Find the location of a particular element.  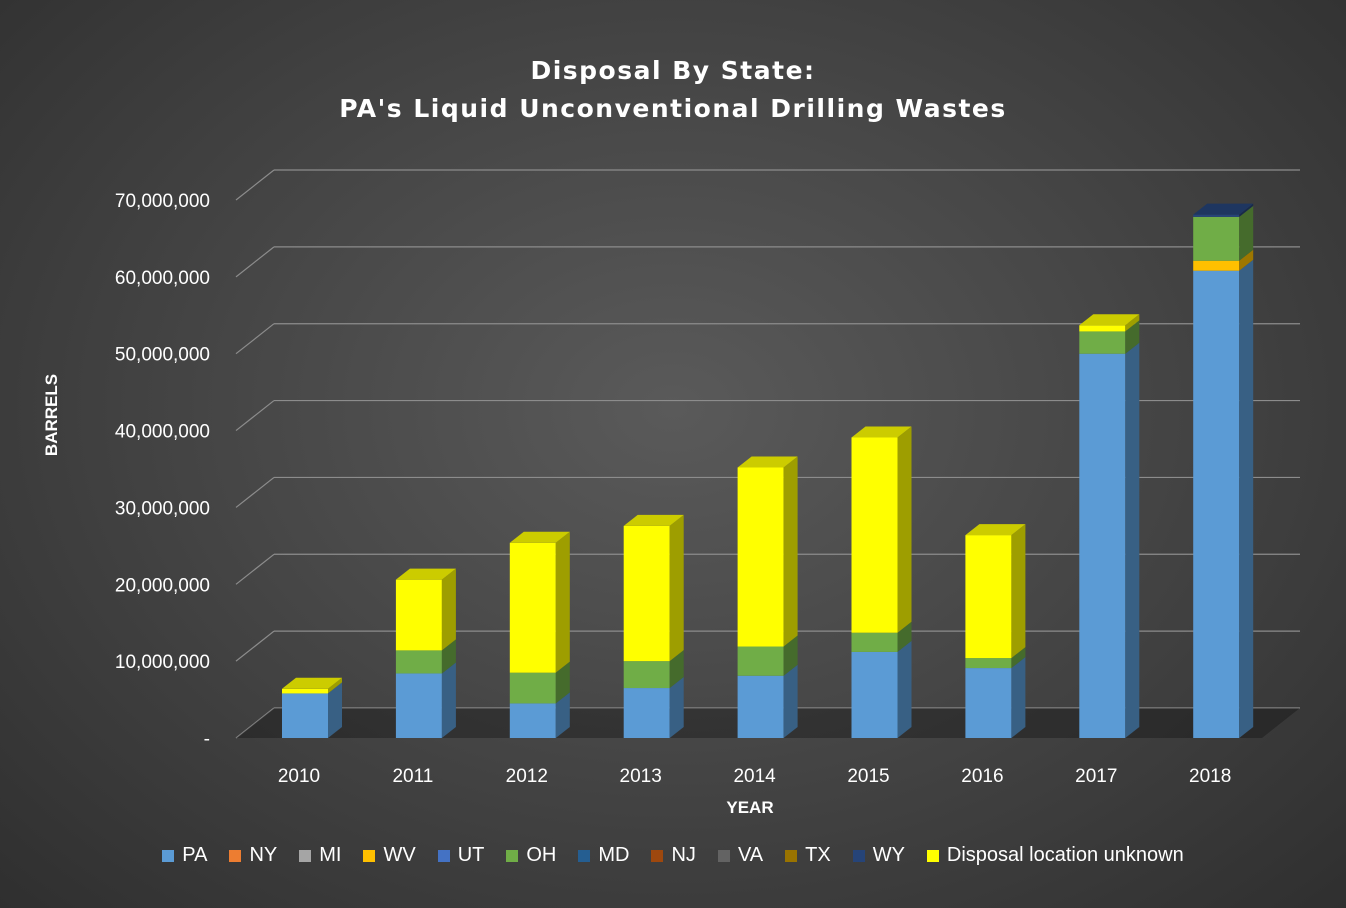

bar-segment-oh-2017 is located at coordinates (1102, 342).